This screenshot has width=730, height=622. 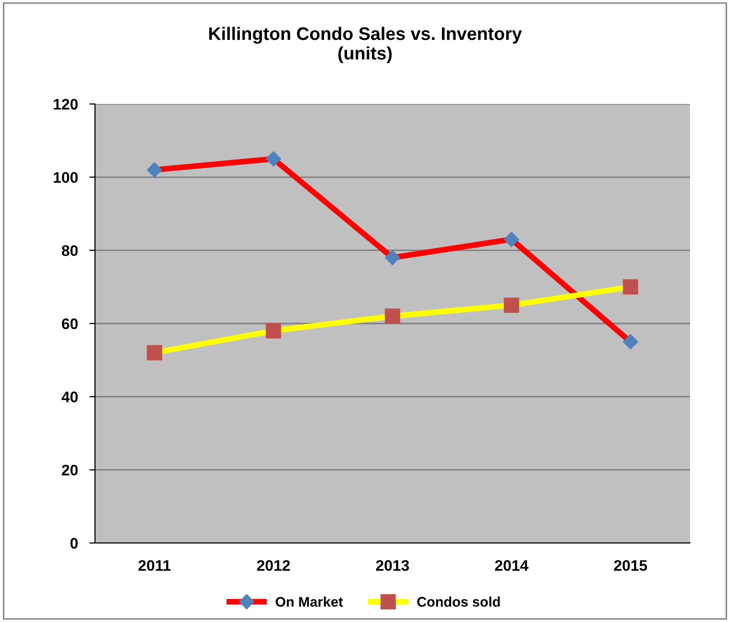 What do you see at coordinates (511, 565) in the screenshot?
I see `x-tick-label: 2014` at bounding box center [511, 565].